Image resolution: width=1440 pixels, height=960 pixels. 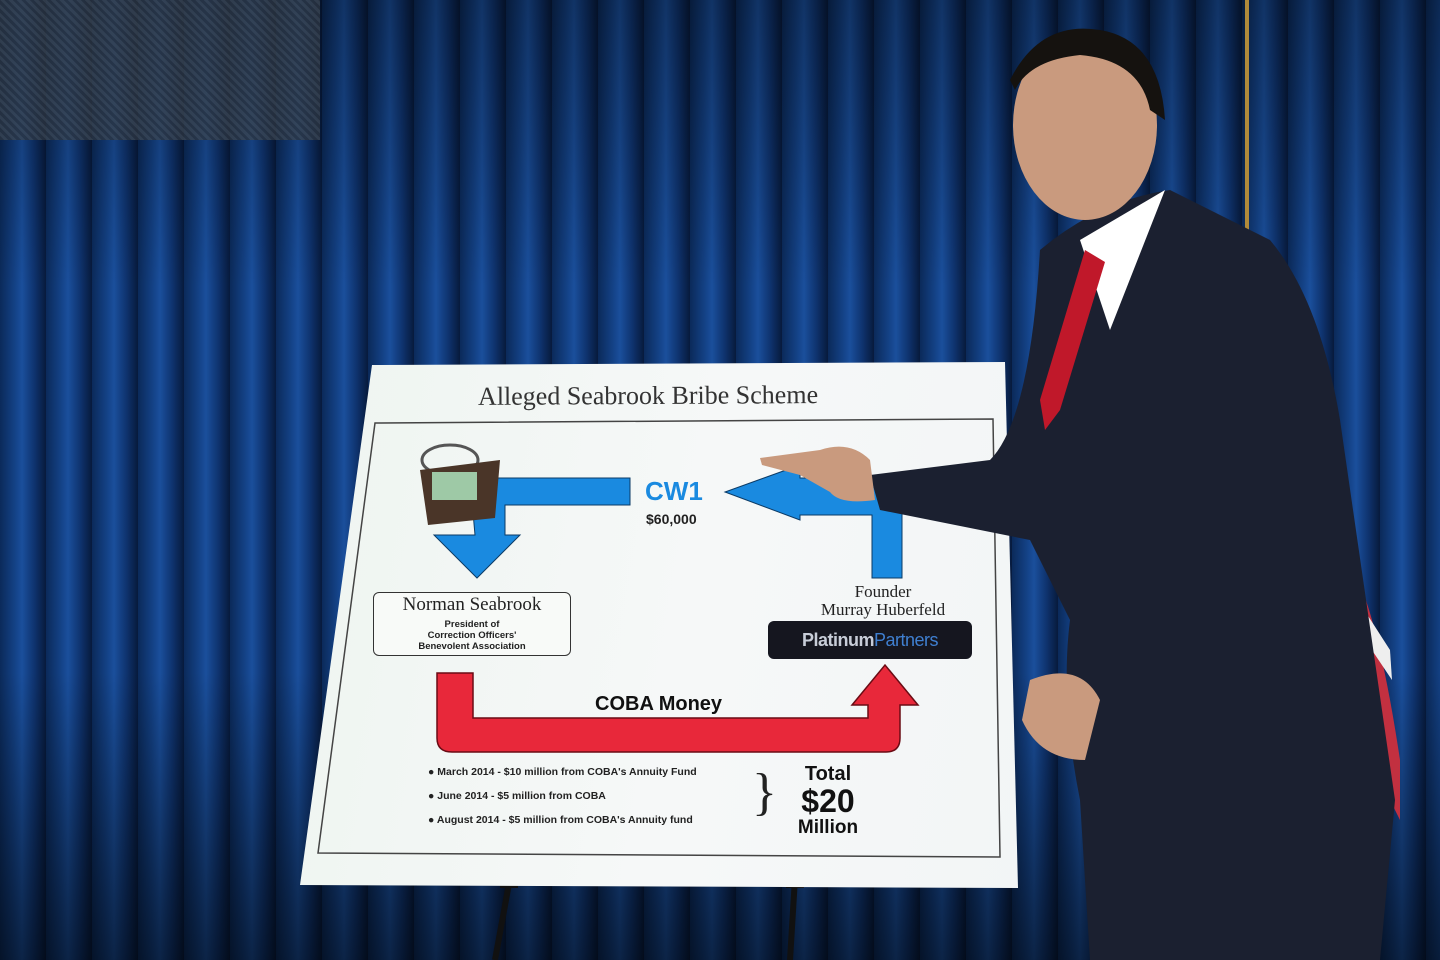 I want to click on logo-part2: Partners, so click(x=906, y=640).